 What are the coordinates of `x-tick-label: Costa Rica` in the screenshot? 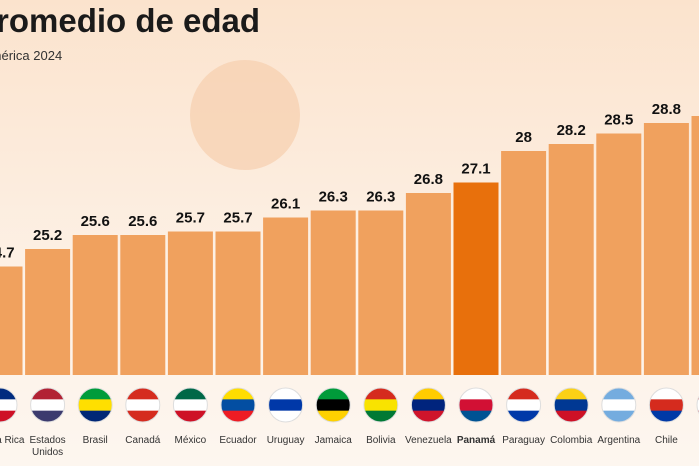 It's located at (12, 440).